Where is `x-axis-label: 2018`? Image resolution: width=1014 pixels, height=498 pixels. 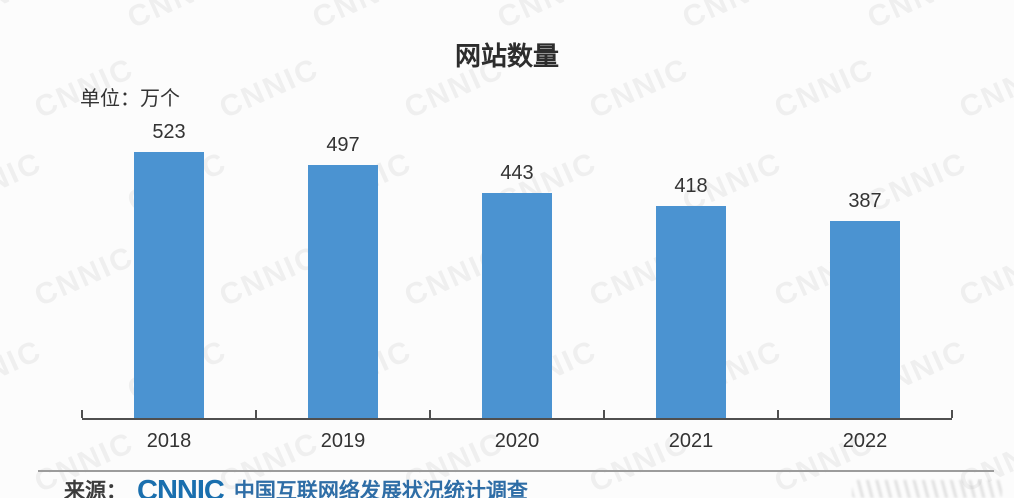 x-axis-label: 2018 is located at coordinates (169, 441).